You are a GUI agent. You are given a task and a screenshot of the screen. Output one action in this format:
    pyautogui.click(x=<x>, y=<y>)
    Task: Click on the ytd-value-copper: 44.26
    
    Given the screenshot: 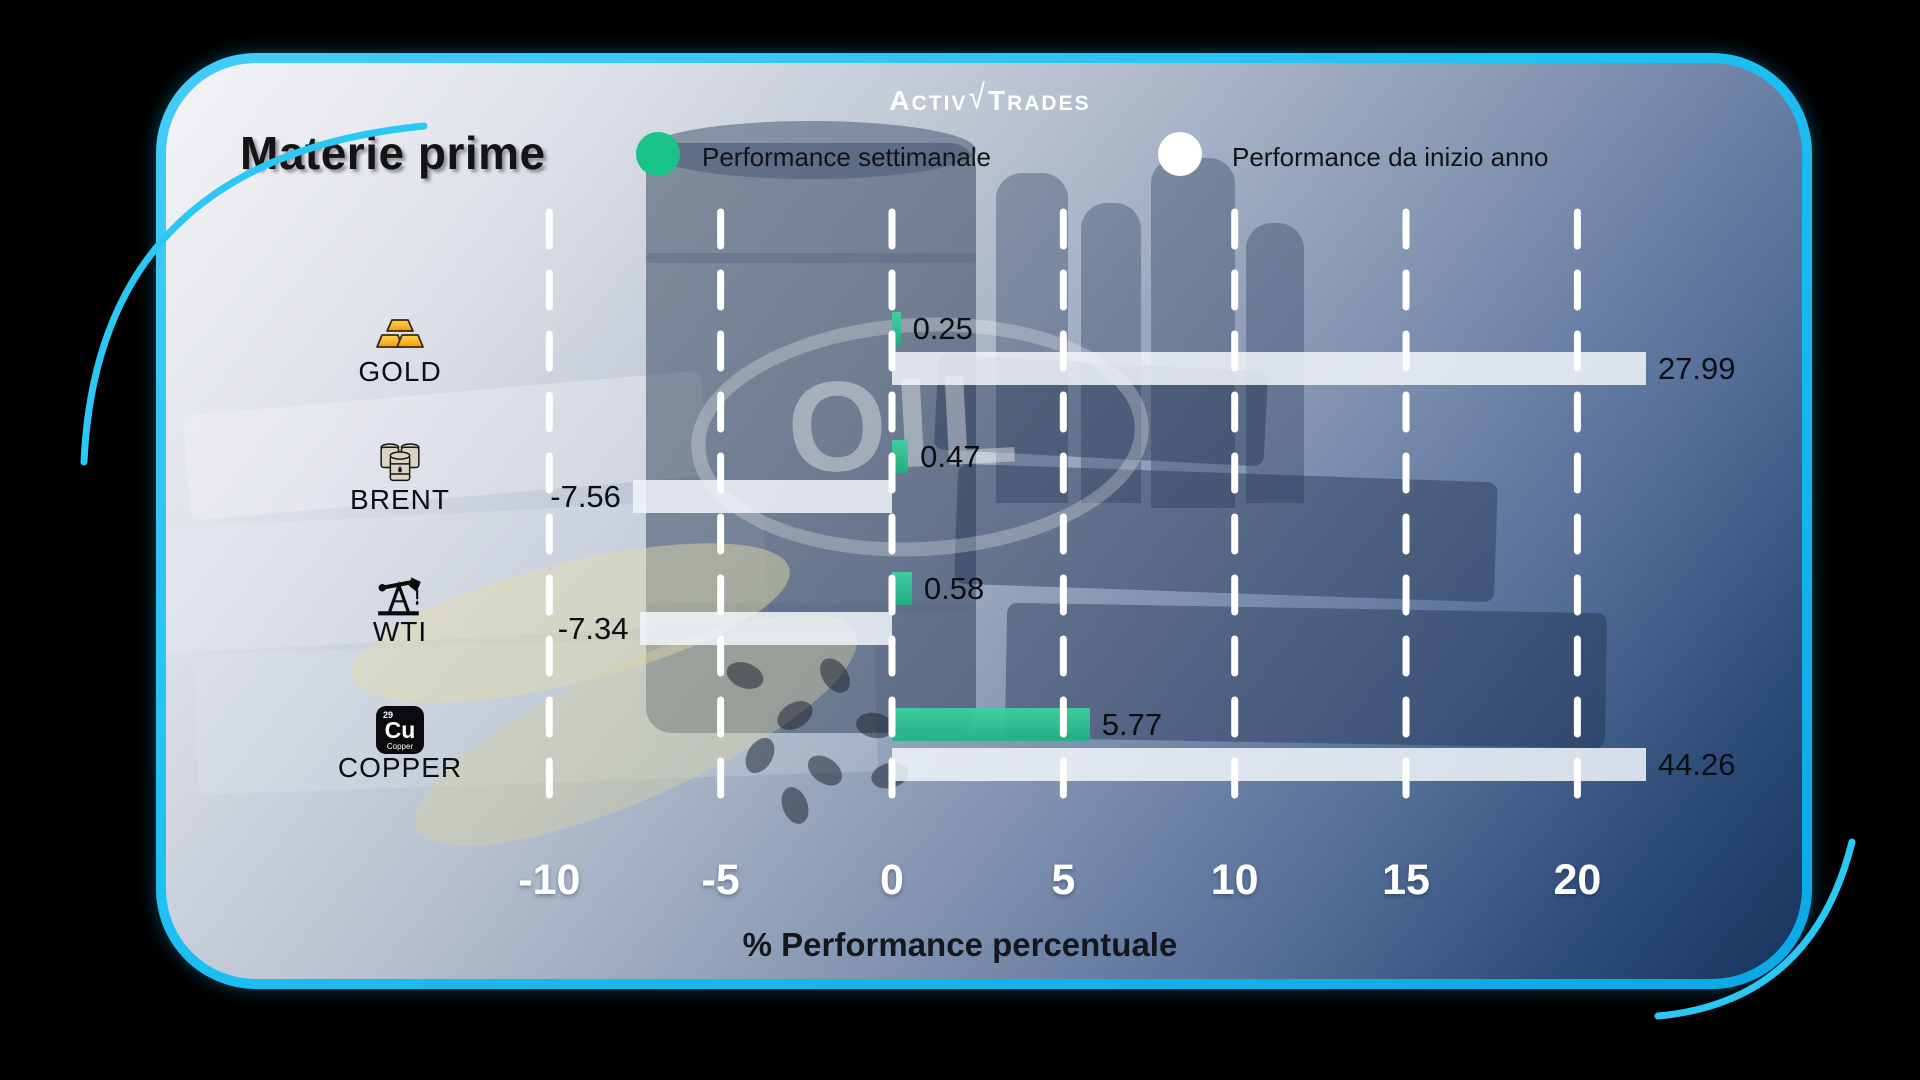 What is the action you would take?
    pyautogui.click(x=1696, y=764)
    